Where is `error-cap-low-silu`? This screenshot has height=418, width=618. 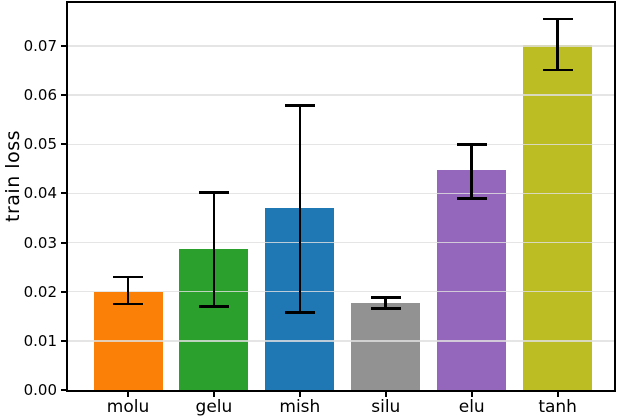
error-cap-low-silu is located at coordinates (385, 308).